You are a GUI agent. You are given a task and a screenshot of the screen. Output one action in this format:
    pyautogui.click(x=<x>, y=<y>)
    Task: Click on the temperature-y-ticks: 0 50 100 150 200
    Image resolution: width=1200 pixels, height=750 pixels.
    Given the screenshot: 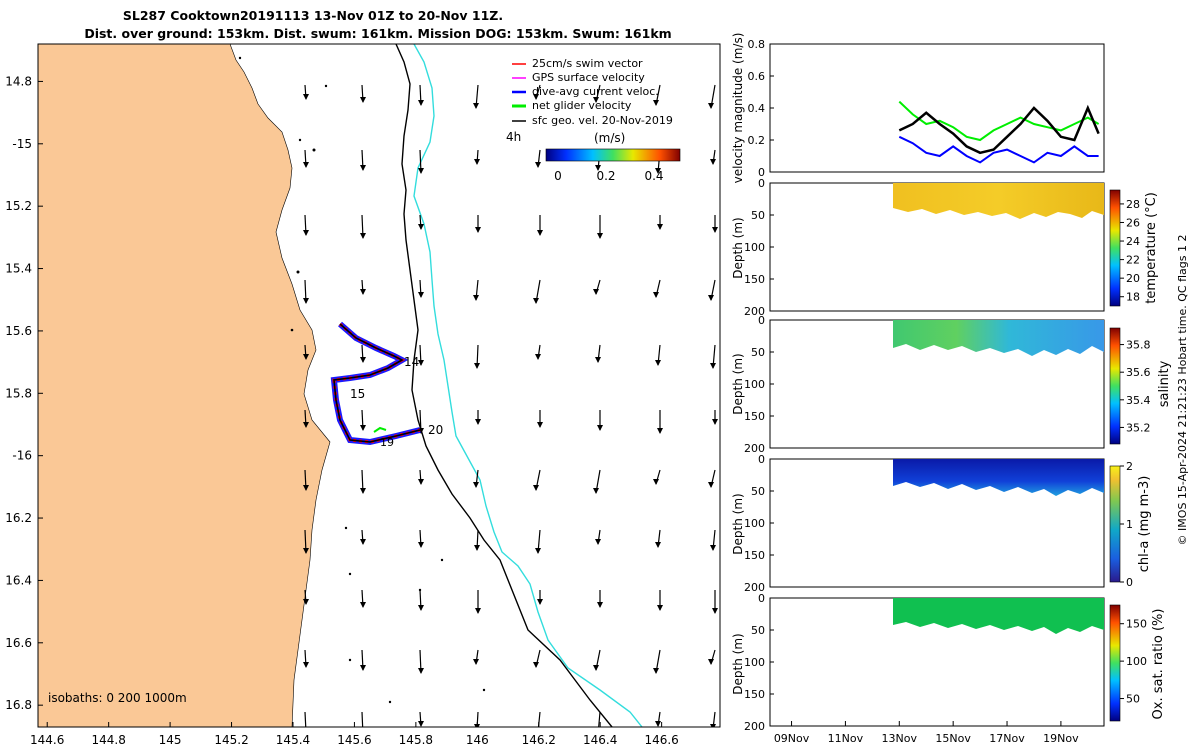 What is the action you would take?
    pyautogui.click(x=759, y=247)
    